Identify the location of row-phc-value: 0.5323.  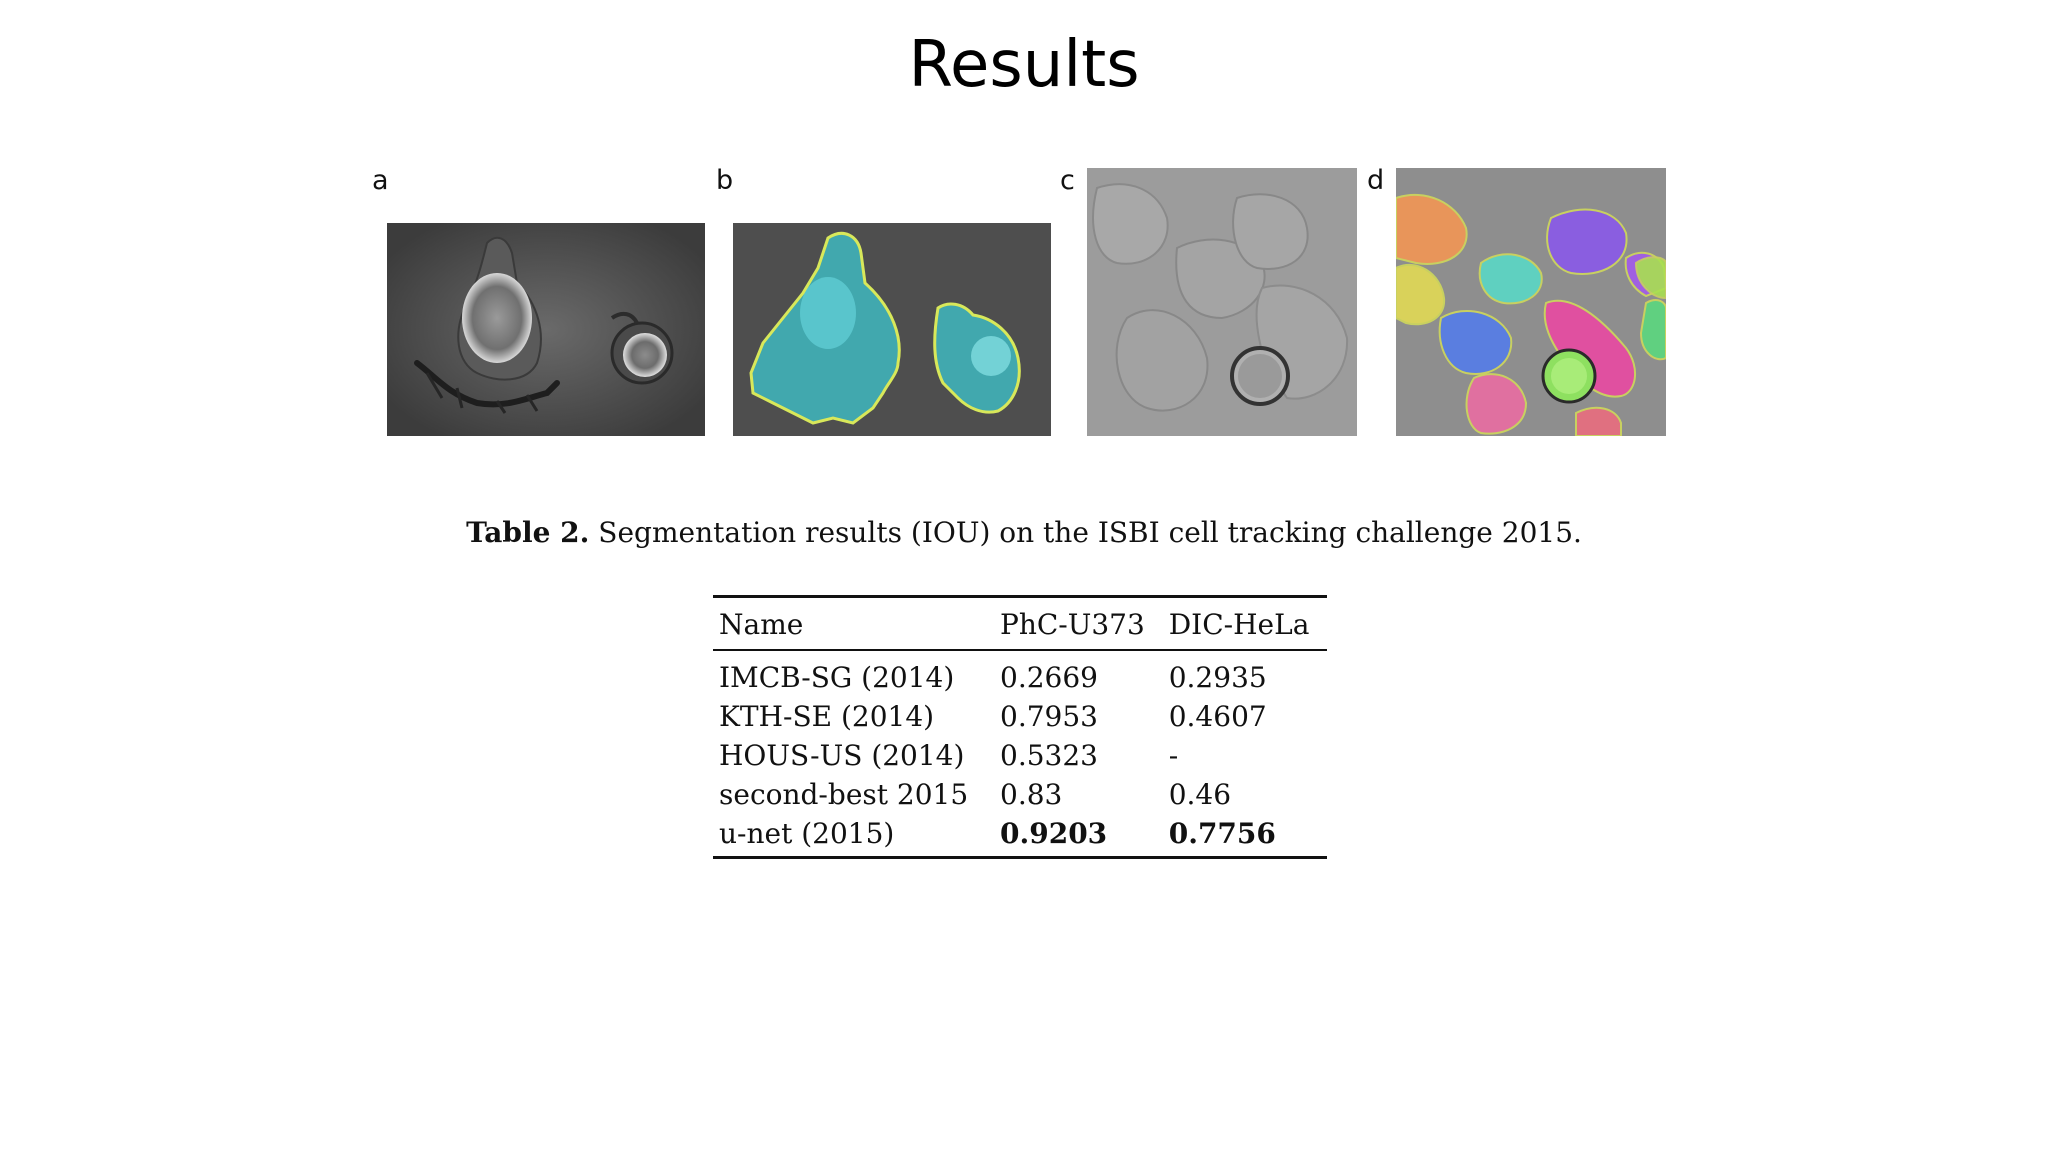
(1049, 755).